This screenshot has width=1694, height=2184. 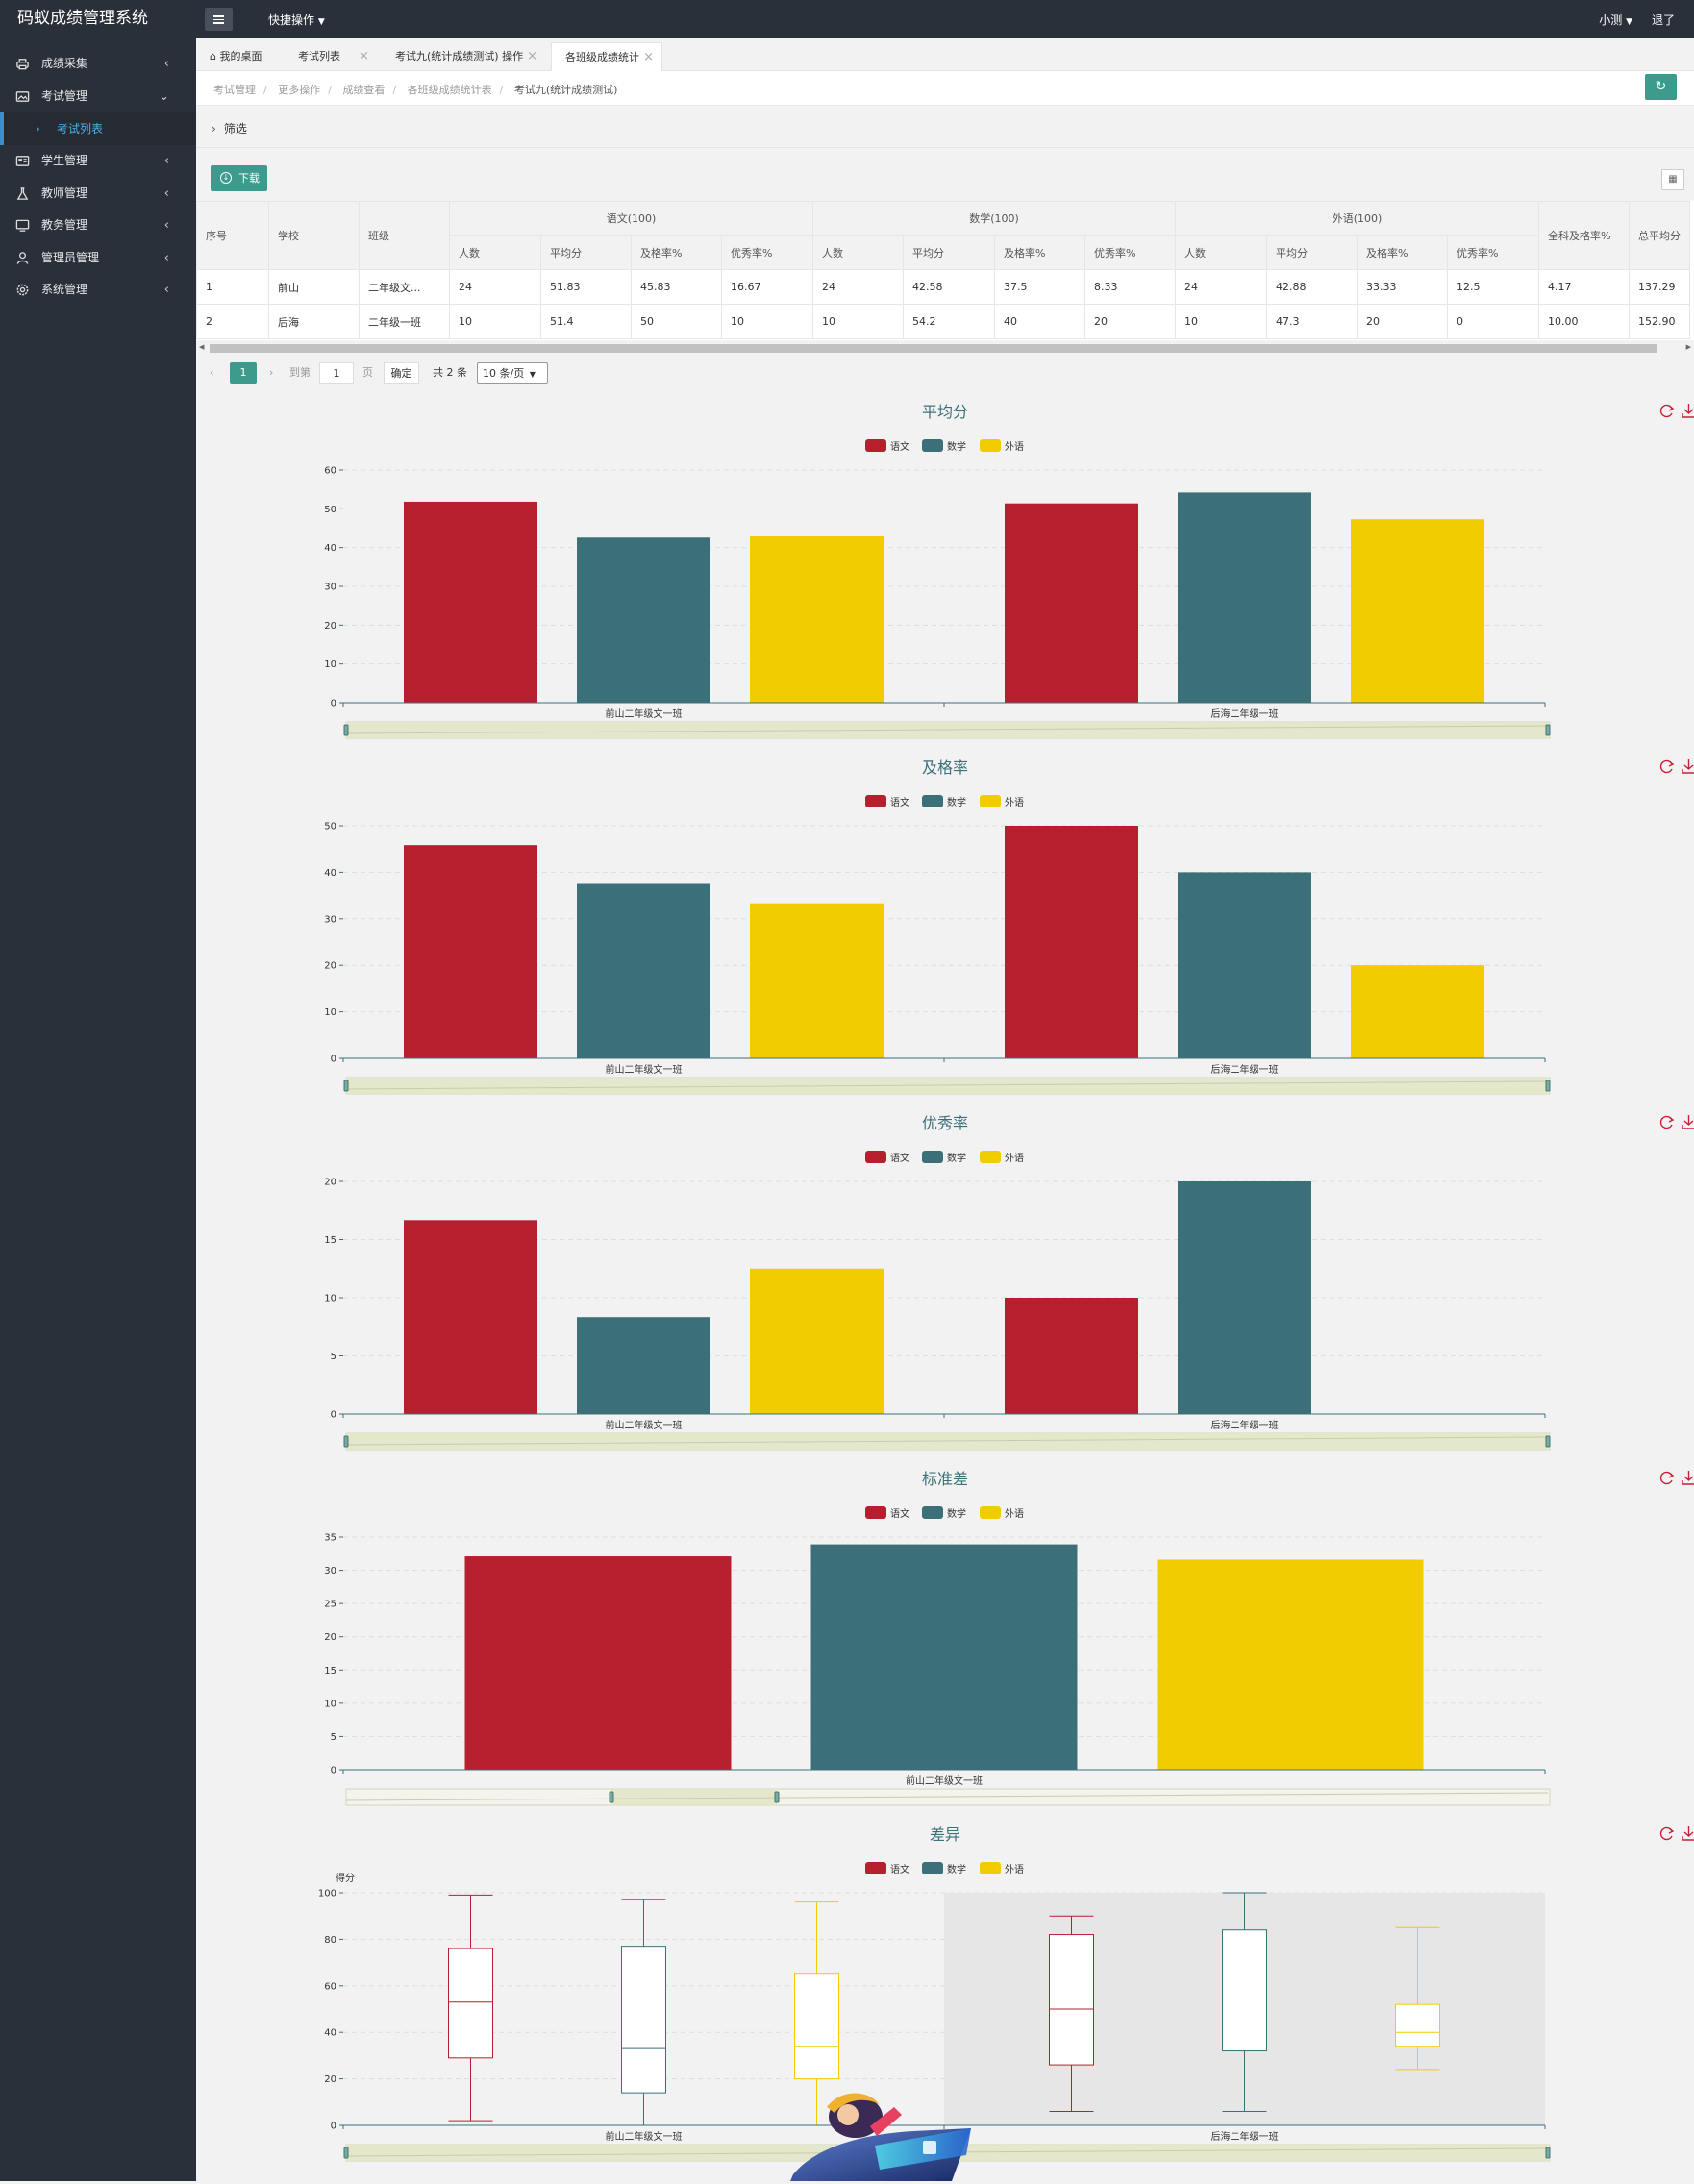 What do you see at coordinates (949, 287) in the screenshot?
I see `cell-value: 42.58` at bounding box center [949, 287].